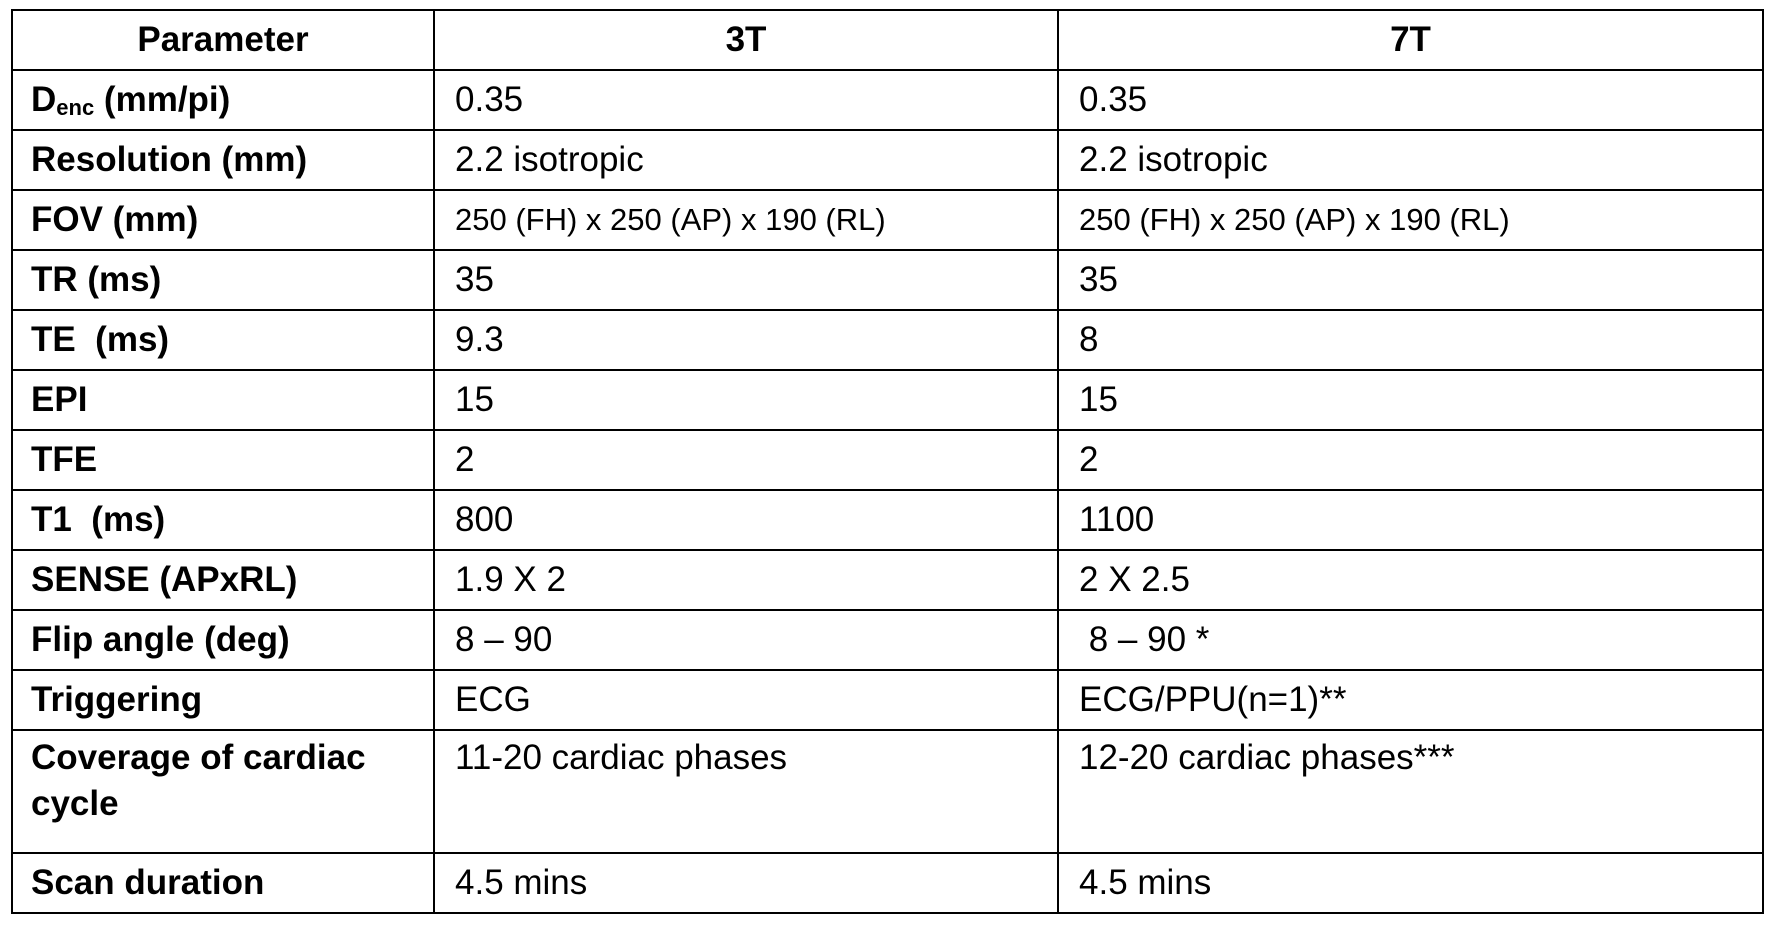 The width and height of the screenshot is (1777, 925). What do you see at coordinates (1410, 340) in the screenshot?
I see `value-cell: 8` at bounding box center [1410, 340].